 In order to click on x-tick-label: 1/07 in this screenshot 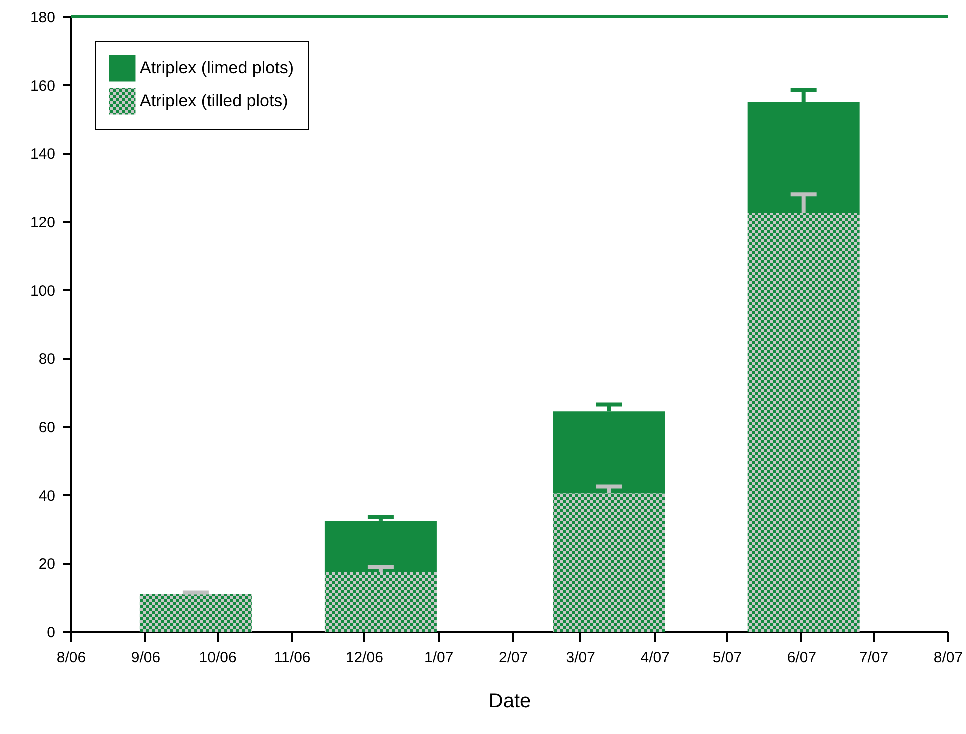, I will do `click(439, 658)`.